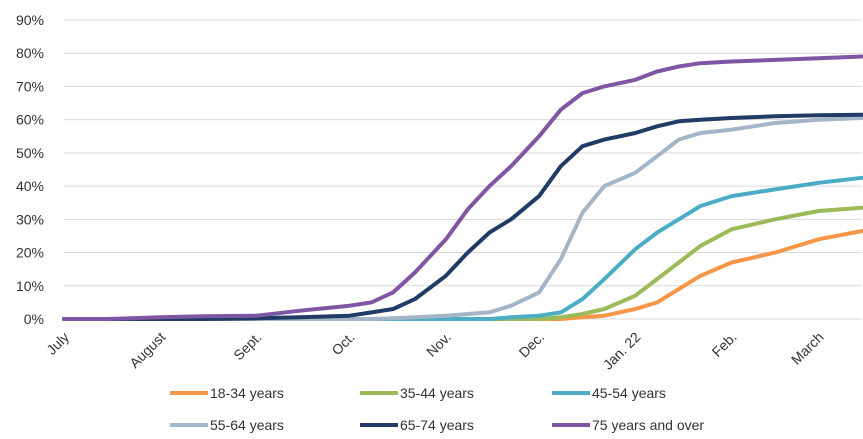  What do you see at coordinates (437, 425) in the screenshot?
I see `legend-label: 65-74 years` at bounding box center [437, 425].